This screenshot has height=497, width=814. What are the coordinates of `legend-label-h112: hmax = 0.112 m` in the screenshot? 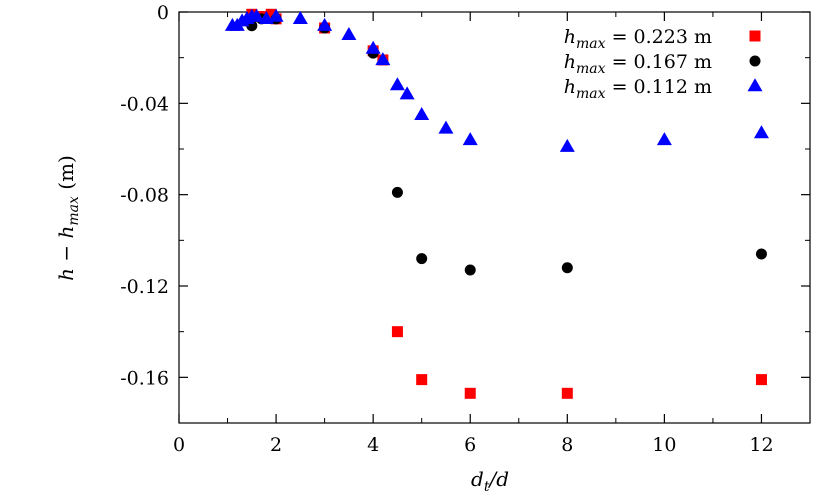 It's located at (638, 89).